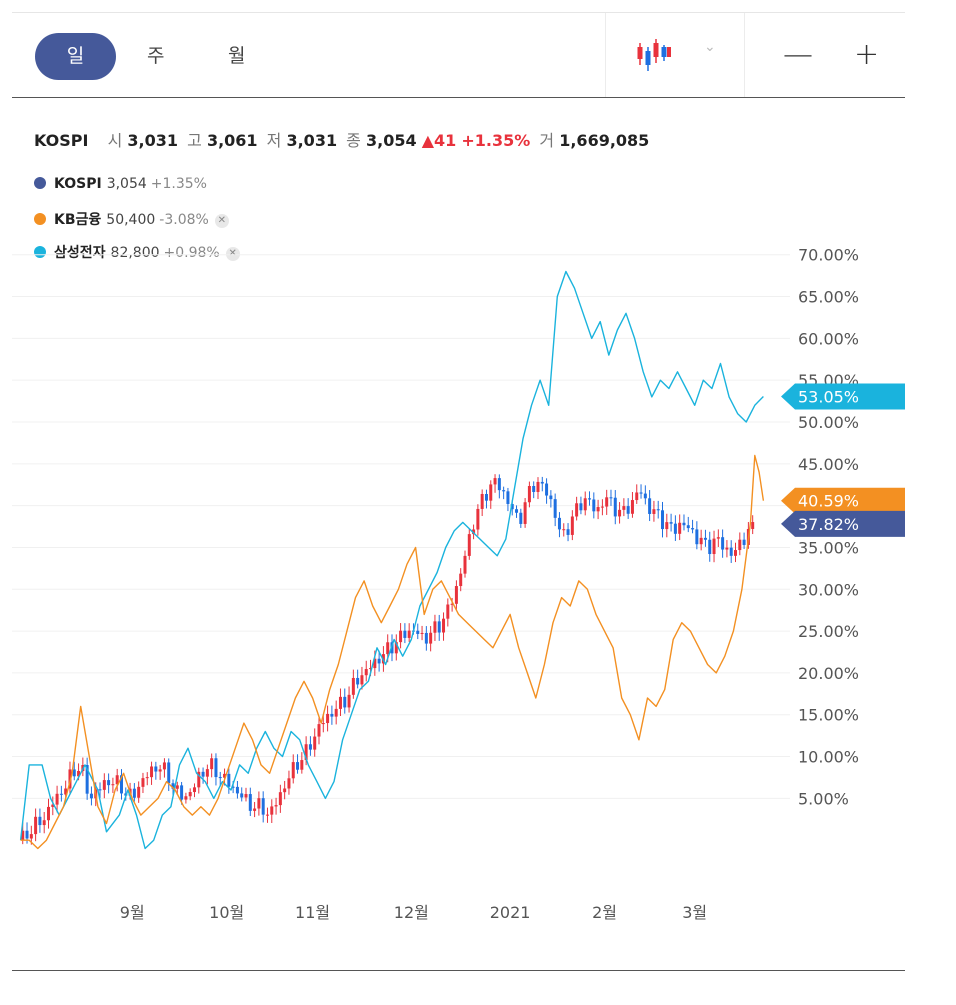  What do you see at coordinates (828, 297) in the screenshot?
I see `y-tick-label: 65.00%` at bounding box center [828, 297].